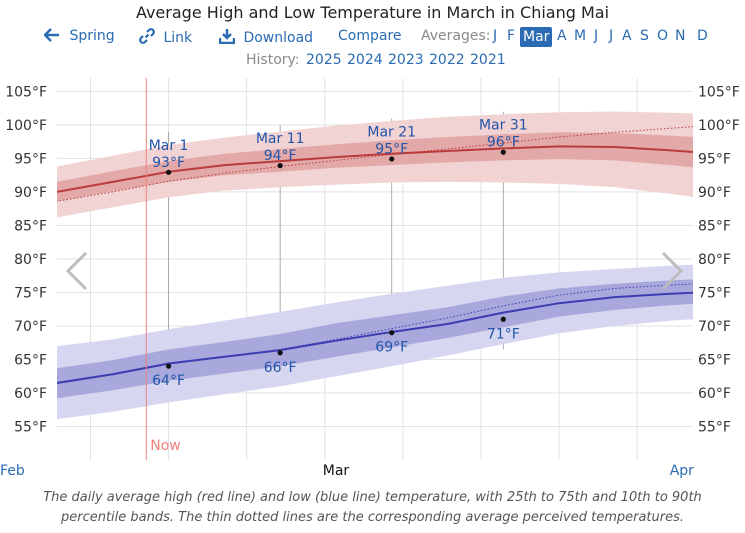  I want to click on history-year-2021: 2021, so click(488, 60).